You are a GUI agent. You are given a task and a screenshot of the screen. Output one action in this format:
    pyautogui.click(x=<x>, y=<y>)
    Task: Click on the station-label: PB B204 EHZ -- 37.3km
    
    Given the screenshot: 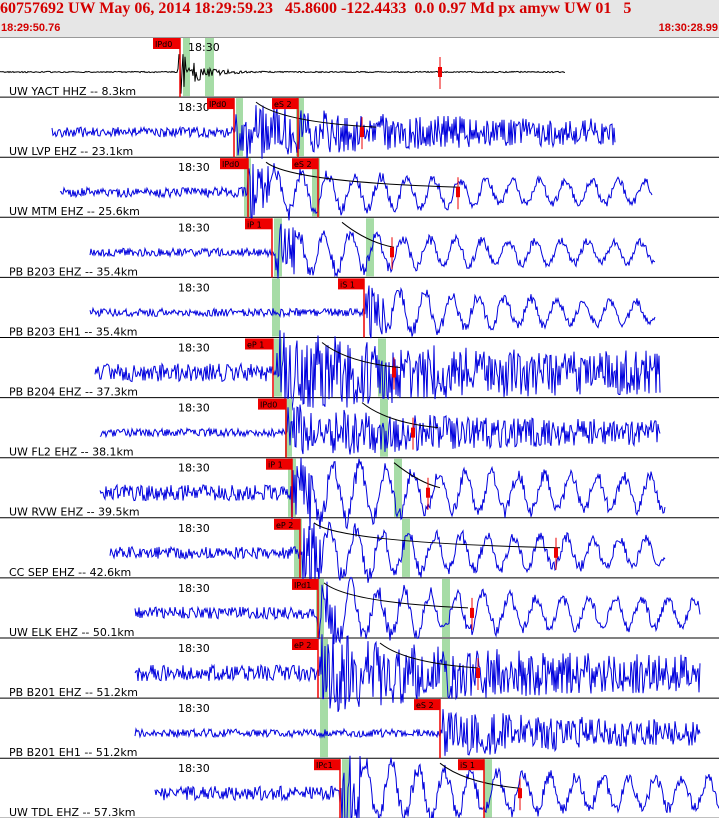 What is the action you would take?
    pyautogui.click(x=73, y=392)
    